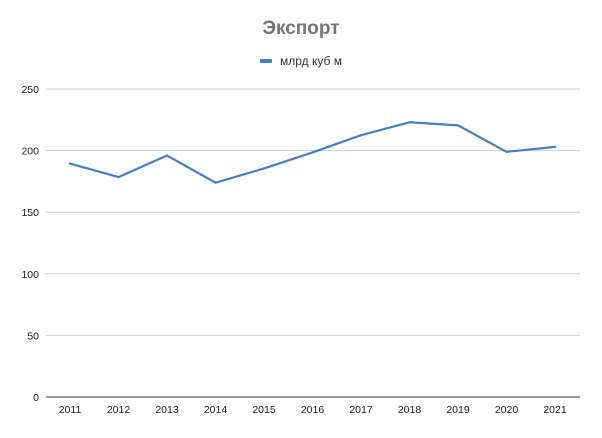  Describe the element at coordinates (30, 152) in the screenshot. I see `y-tick-label: 200` at that location.